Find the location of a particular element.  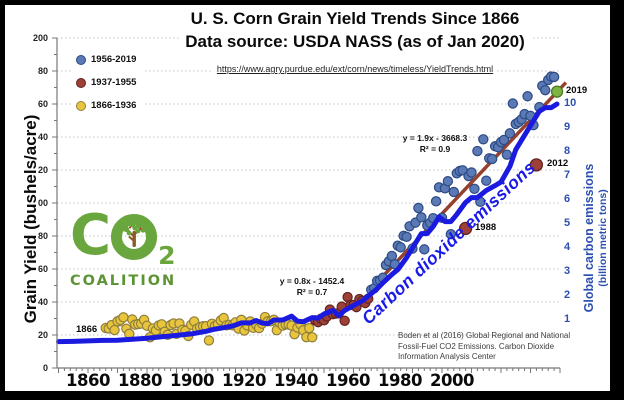

y2-axis-title-line1: Global carbon emissions is located at coordinates (589, 238).